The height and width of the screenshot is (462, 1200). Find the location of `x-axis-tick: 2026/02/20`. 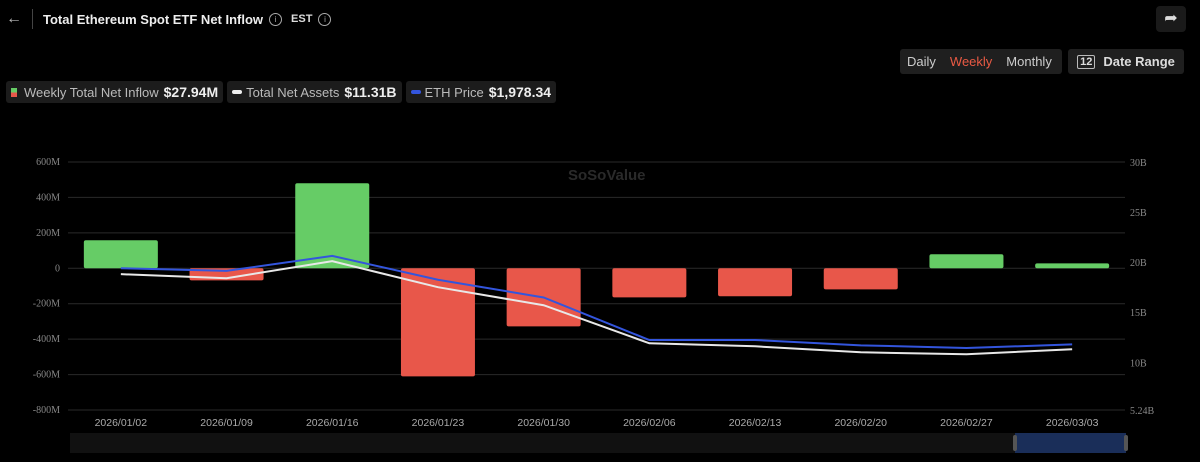

x-axis-tick: 2026/02/20 is located at coordinates (860, 423).